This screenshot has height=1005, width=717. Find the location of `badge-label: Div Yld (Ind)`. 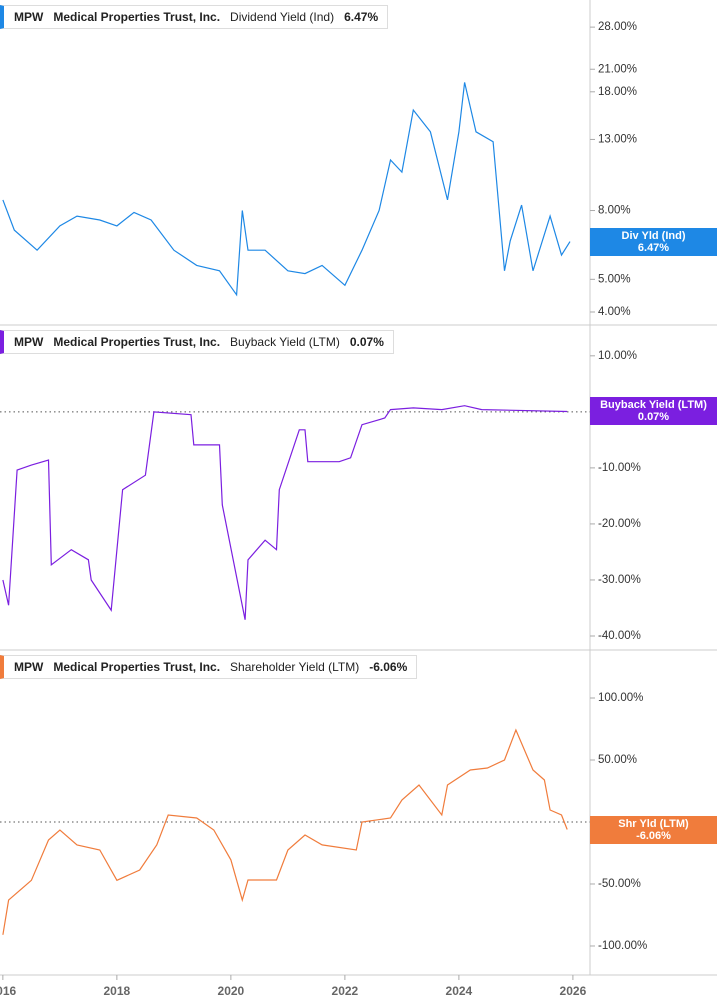

badge-label: Div Yld (Ind) is located at coordinates (653, 235).